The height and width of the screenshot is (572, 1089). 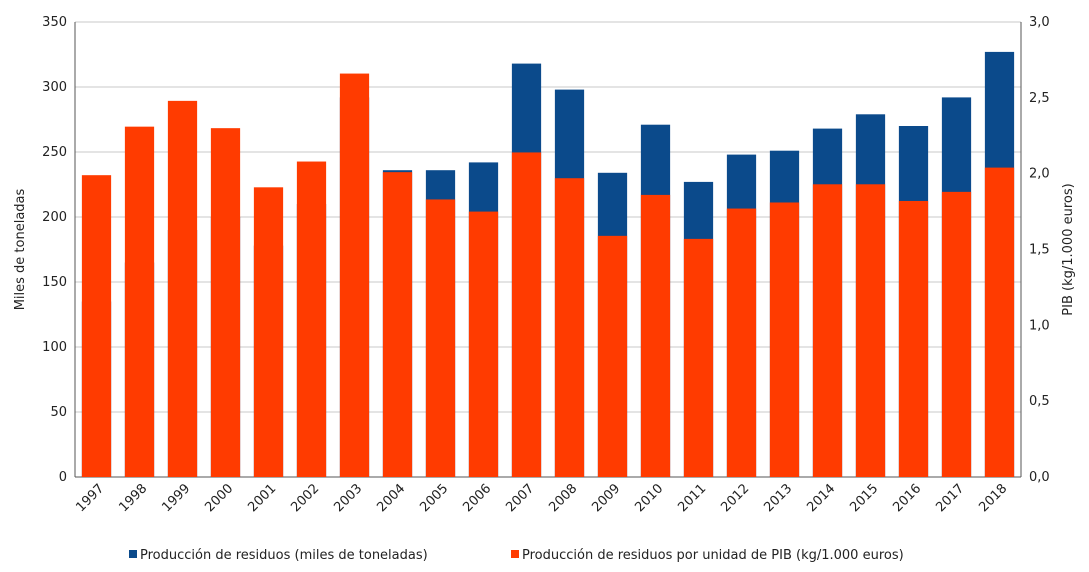 I want to click on y2-tick-label: 0,0, so click(x=1039, y=477).